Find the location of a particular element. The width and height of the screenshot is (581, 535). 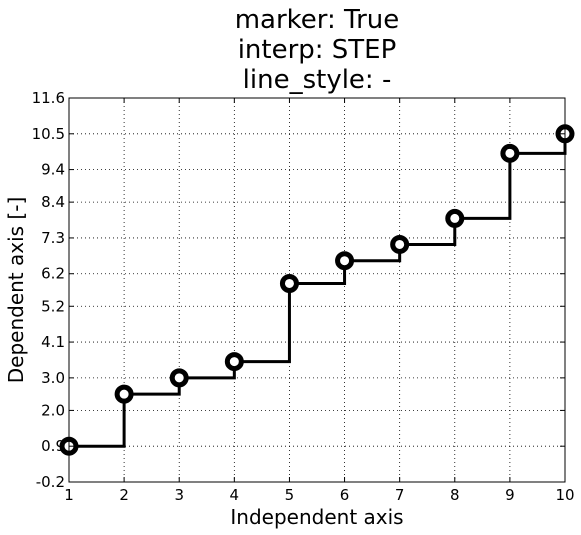

y-tick-label: 9.4 is located at coordinates (53, 170).